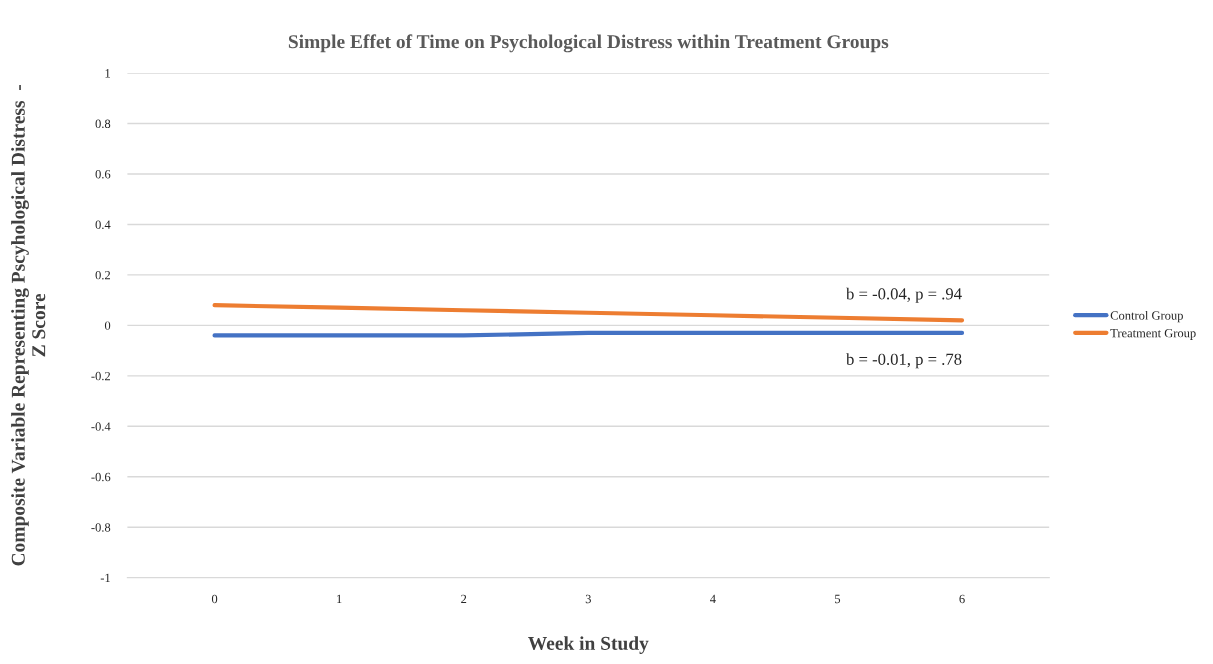 The height and width of the screenshot is (664, 1213). Describe the element at coordinates (105, 578) in the screenshot. I see `y-tick-label: -1` at that location.